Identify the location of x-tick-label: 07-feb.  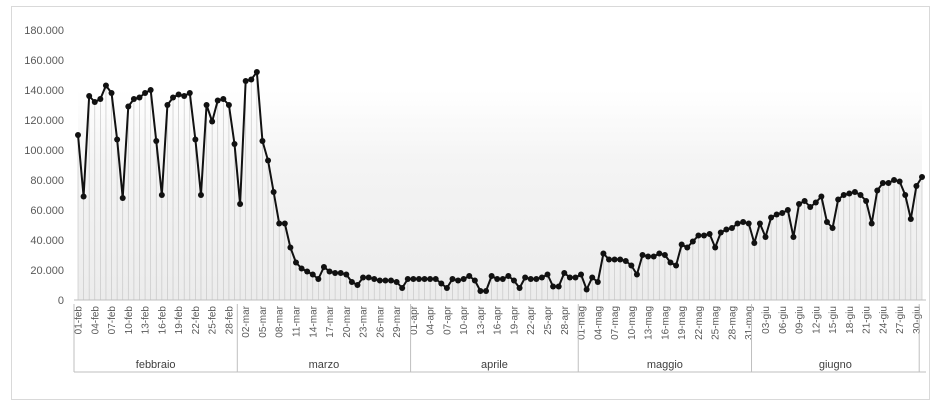
(112, 320).